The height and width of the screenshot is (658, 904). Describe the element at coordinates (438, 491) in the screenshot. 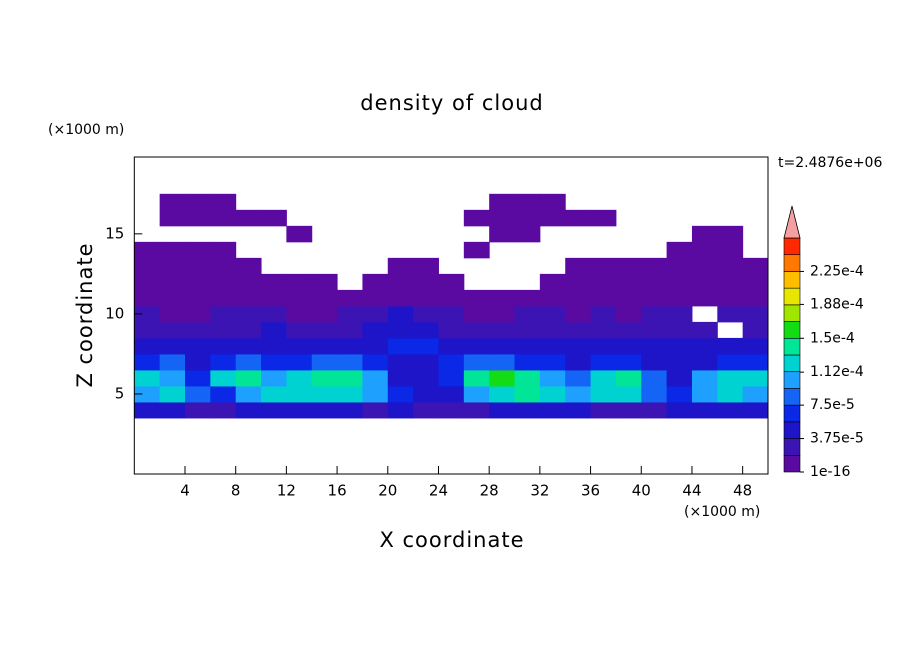

I see `x-tick-label: 24` at that location.